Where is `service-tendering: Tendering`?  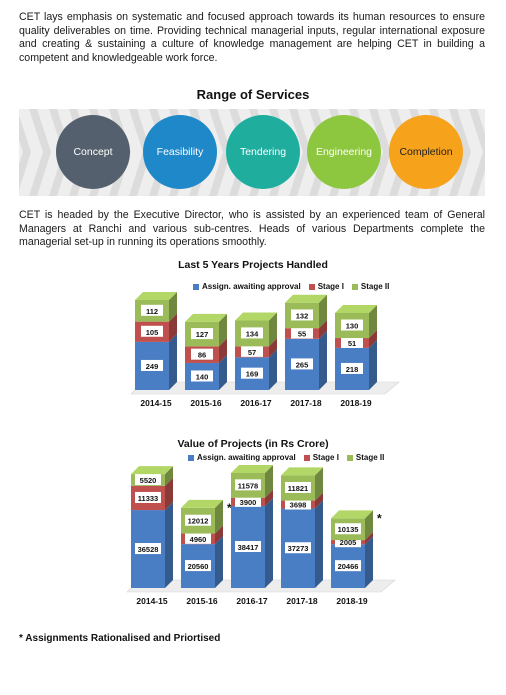
service-tendering: Tendering is located at coordinates (263, 152).